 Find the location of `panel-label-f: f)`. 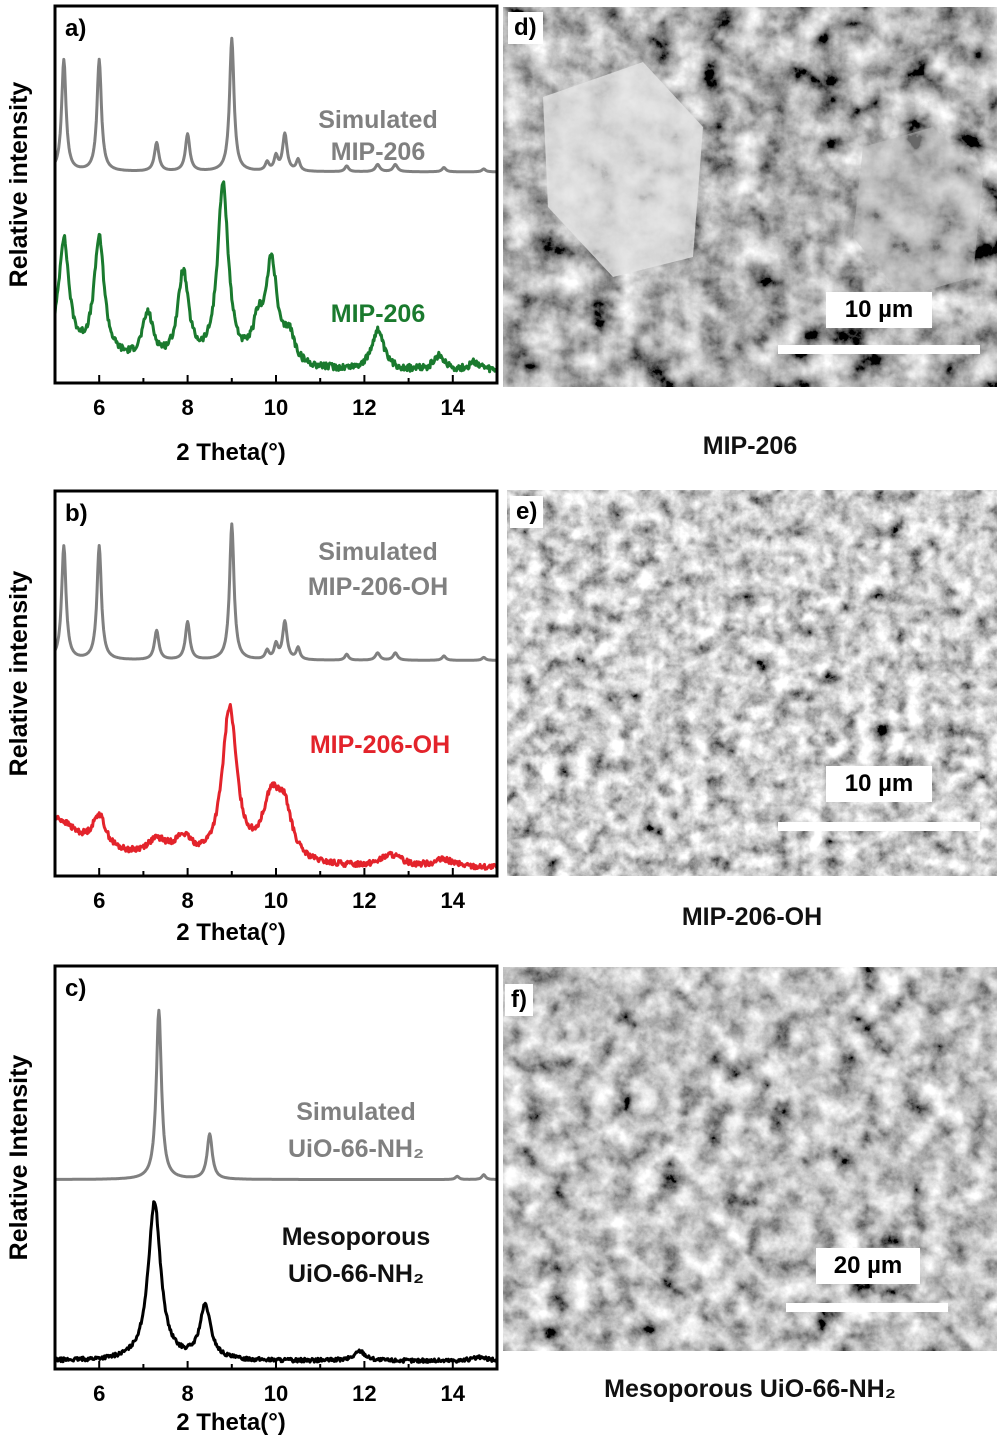

panel-label-f: f) is located at coordinates (519, 1000).